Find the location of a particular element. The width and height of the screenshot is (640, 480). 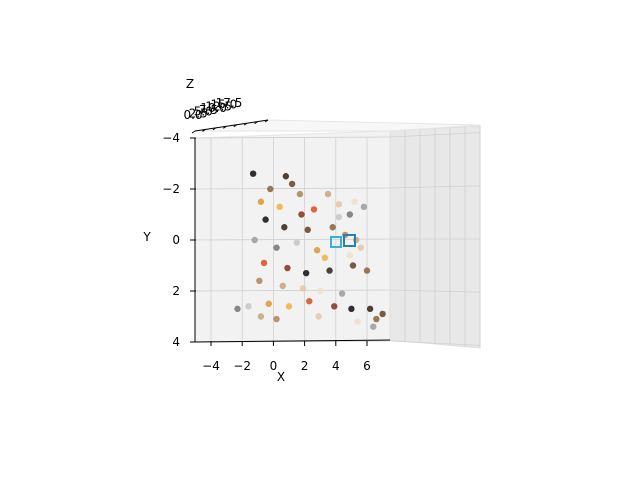

x-tick-label: 4 is located at coordinates (336, 366).